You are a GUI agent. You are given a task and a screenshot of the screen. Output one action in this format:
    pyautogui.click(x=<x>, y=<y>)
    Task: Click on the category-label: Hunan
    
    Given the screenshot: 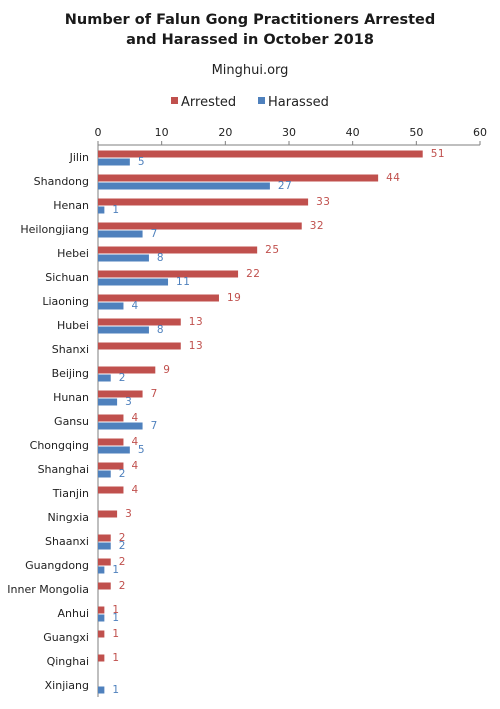 What is the action you would take?
    pyautogui.click(x=71, y=397)
    